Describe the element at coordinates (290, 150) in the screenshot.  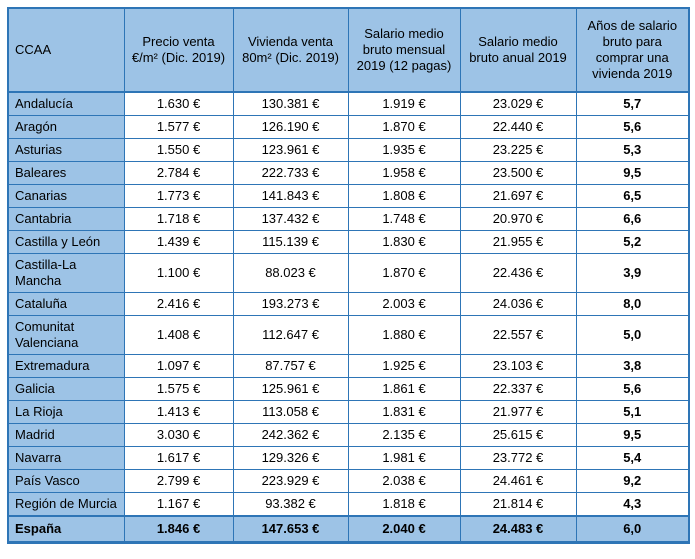
I see `value-cell: 123.961 €` at that location.